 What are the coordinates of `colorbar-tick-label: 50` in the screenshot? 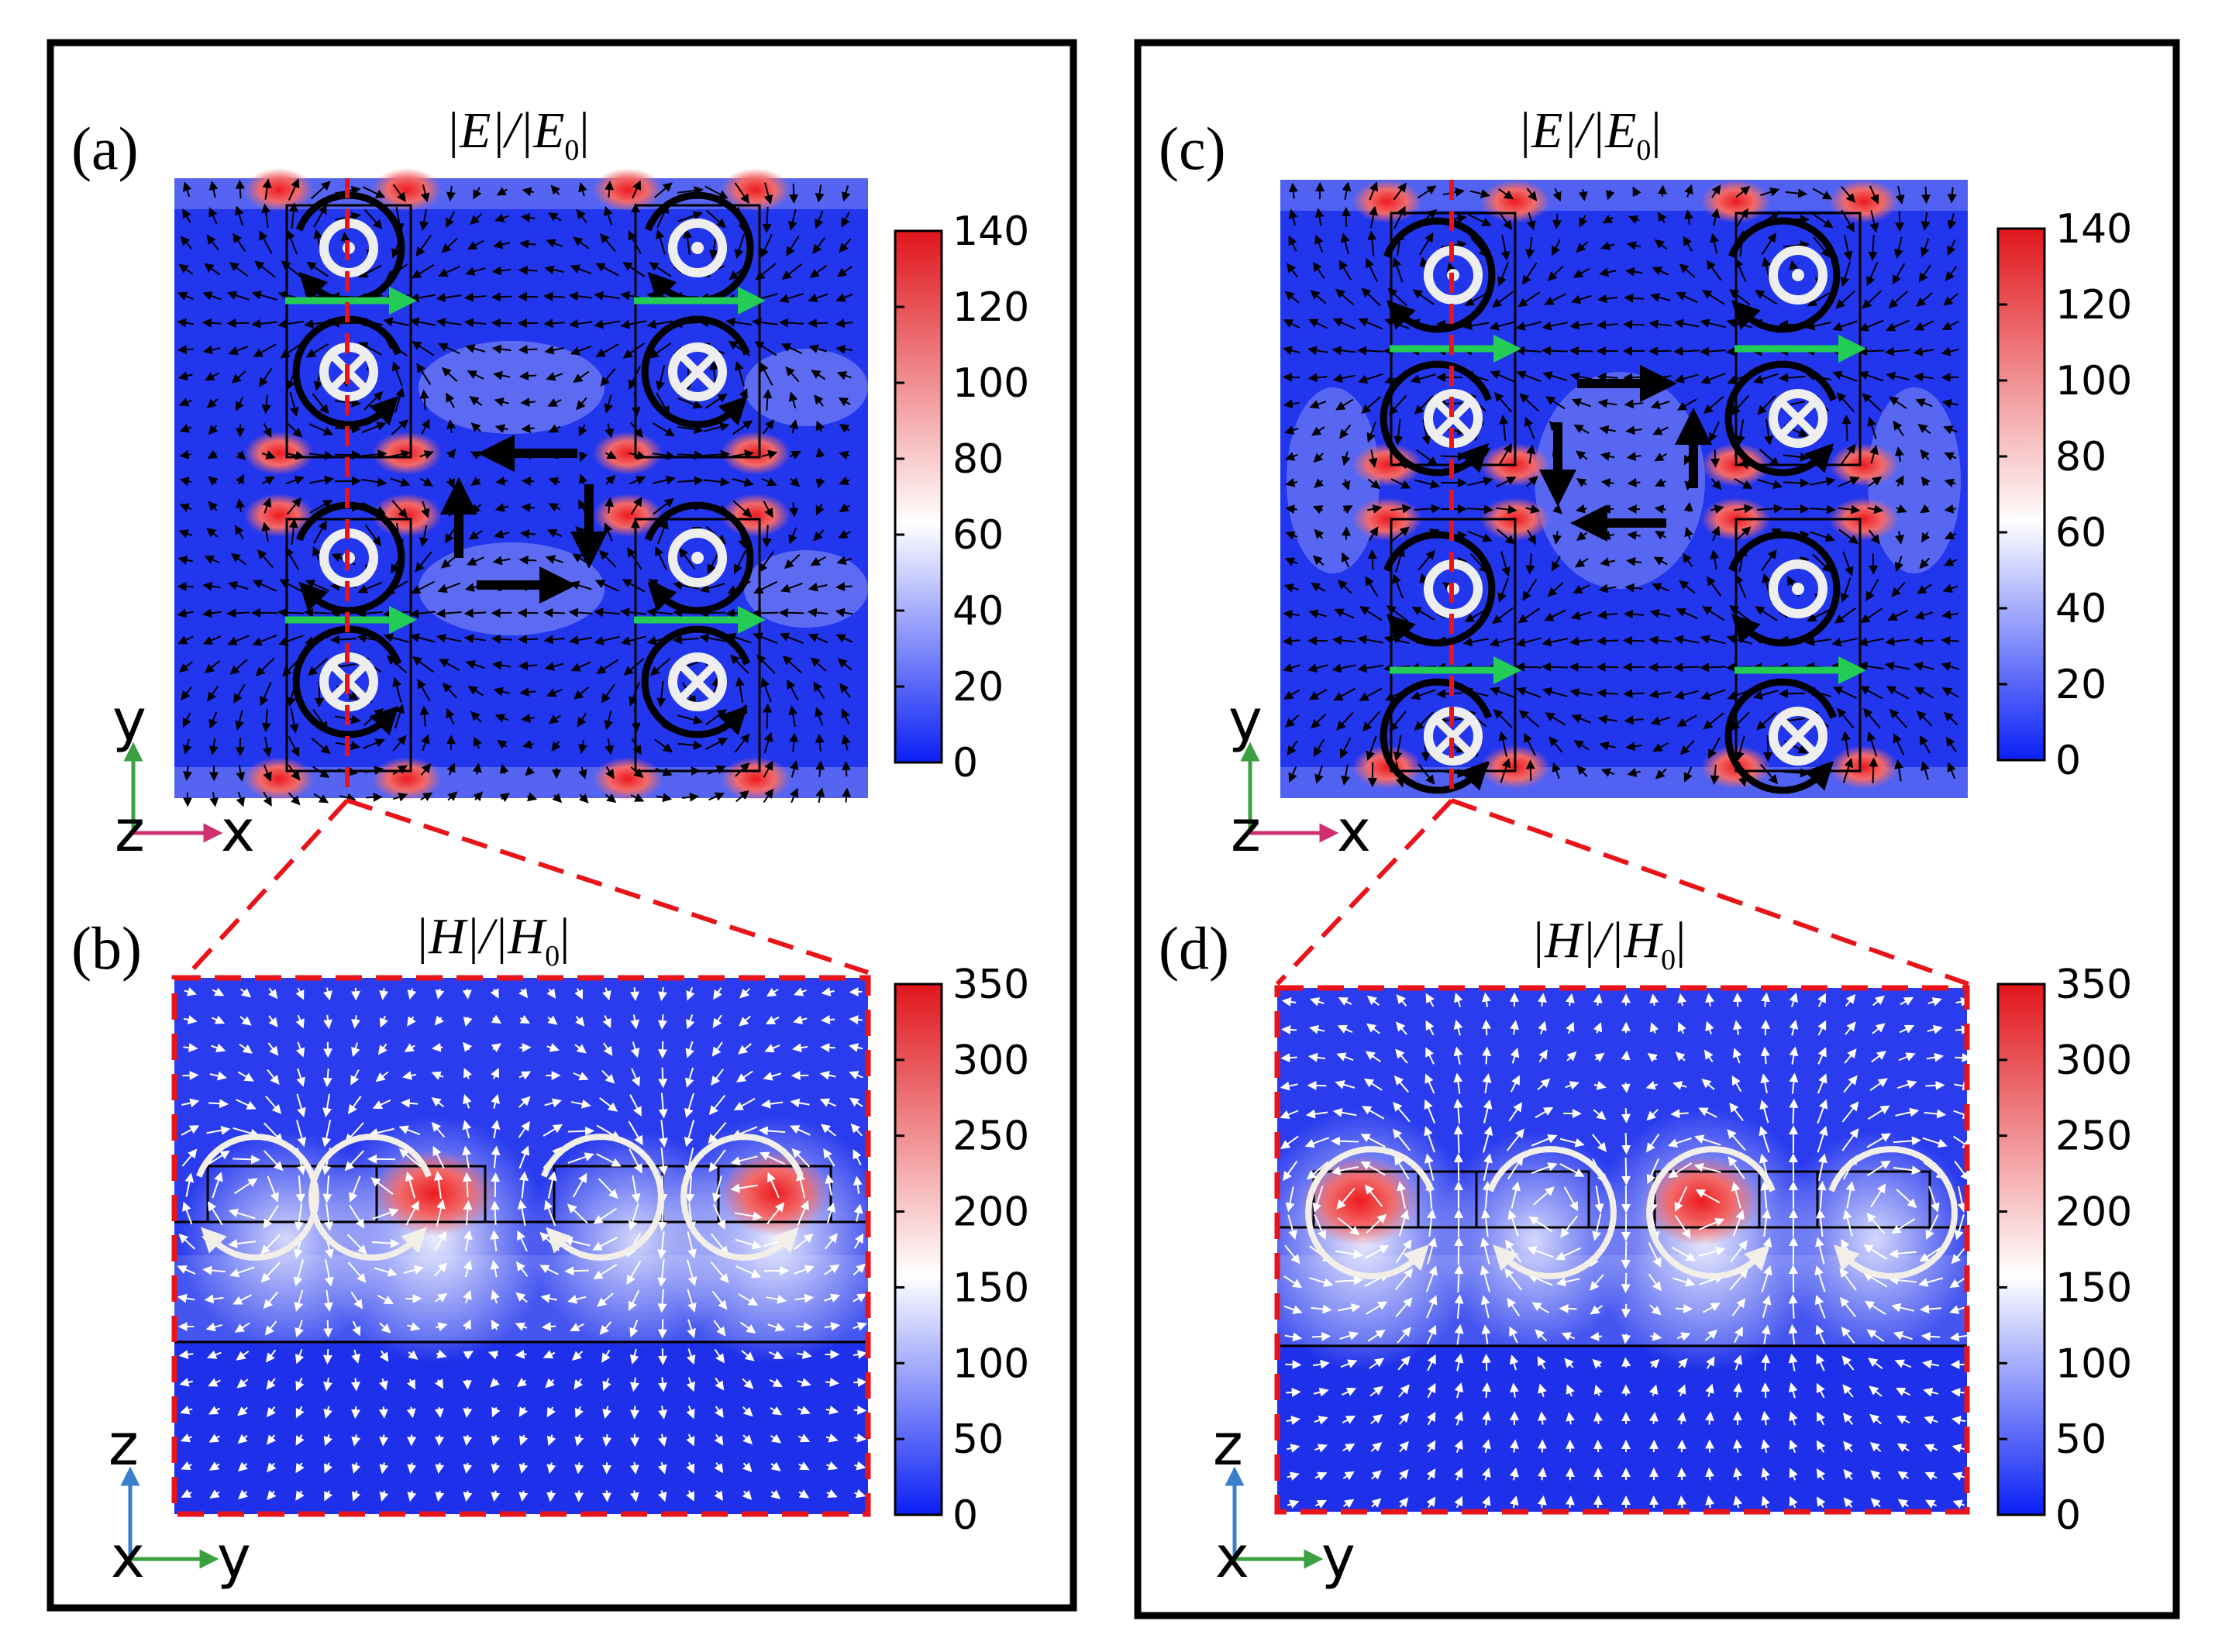 It's located at (2080, 1439).